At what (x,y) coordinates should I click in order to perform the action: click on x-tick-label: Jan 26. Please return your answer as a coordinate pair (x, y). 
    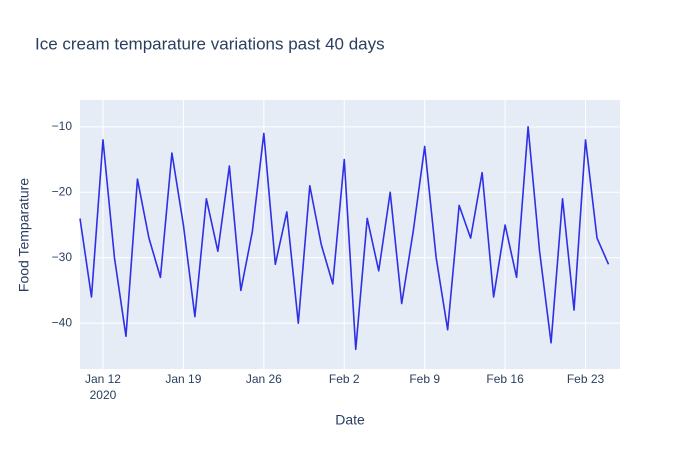
    Looking at the image, I should click on (264, 379).